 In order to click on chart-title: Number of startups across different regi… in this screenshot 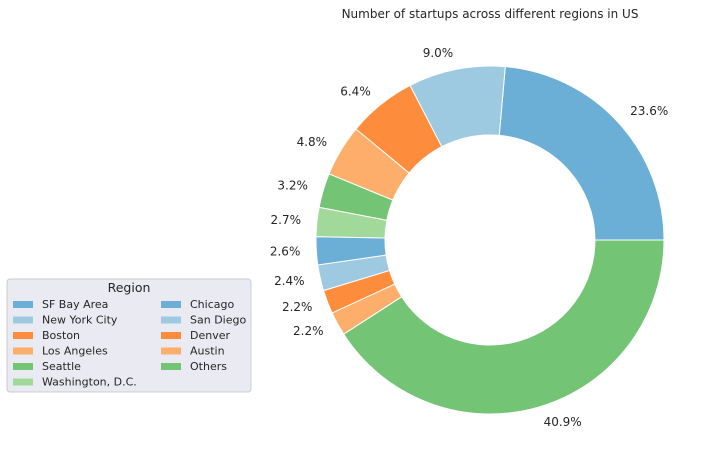, I will do `click(490, 14)`.